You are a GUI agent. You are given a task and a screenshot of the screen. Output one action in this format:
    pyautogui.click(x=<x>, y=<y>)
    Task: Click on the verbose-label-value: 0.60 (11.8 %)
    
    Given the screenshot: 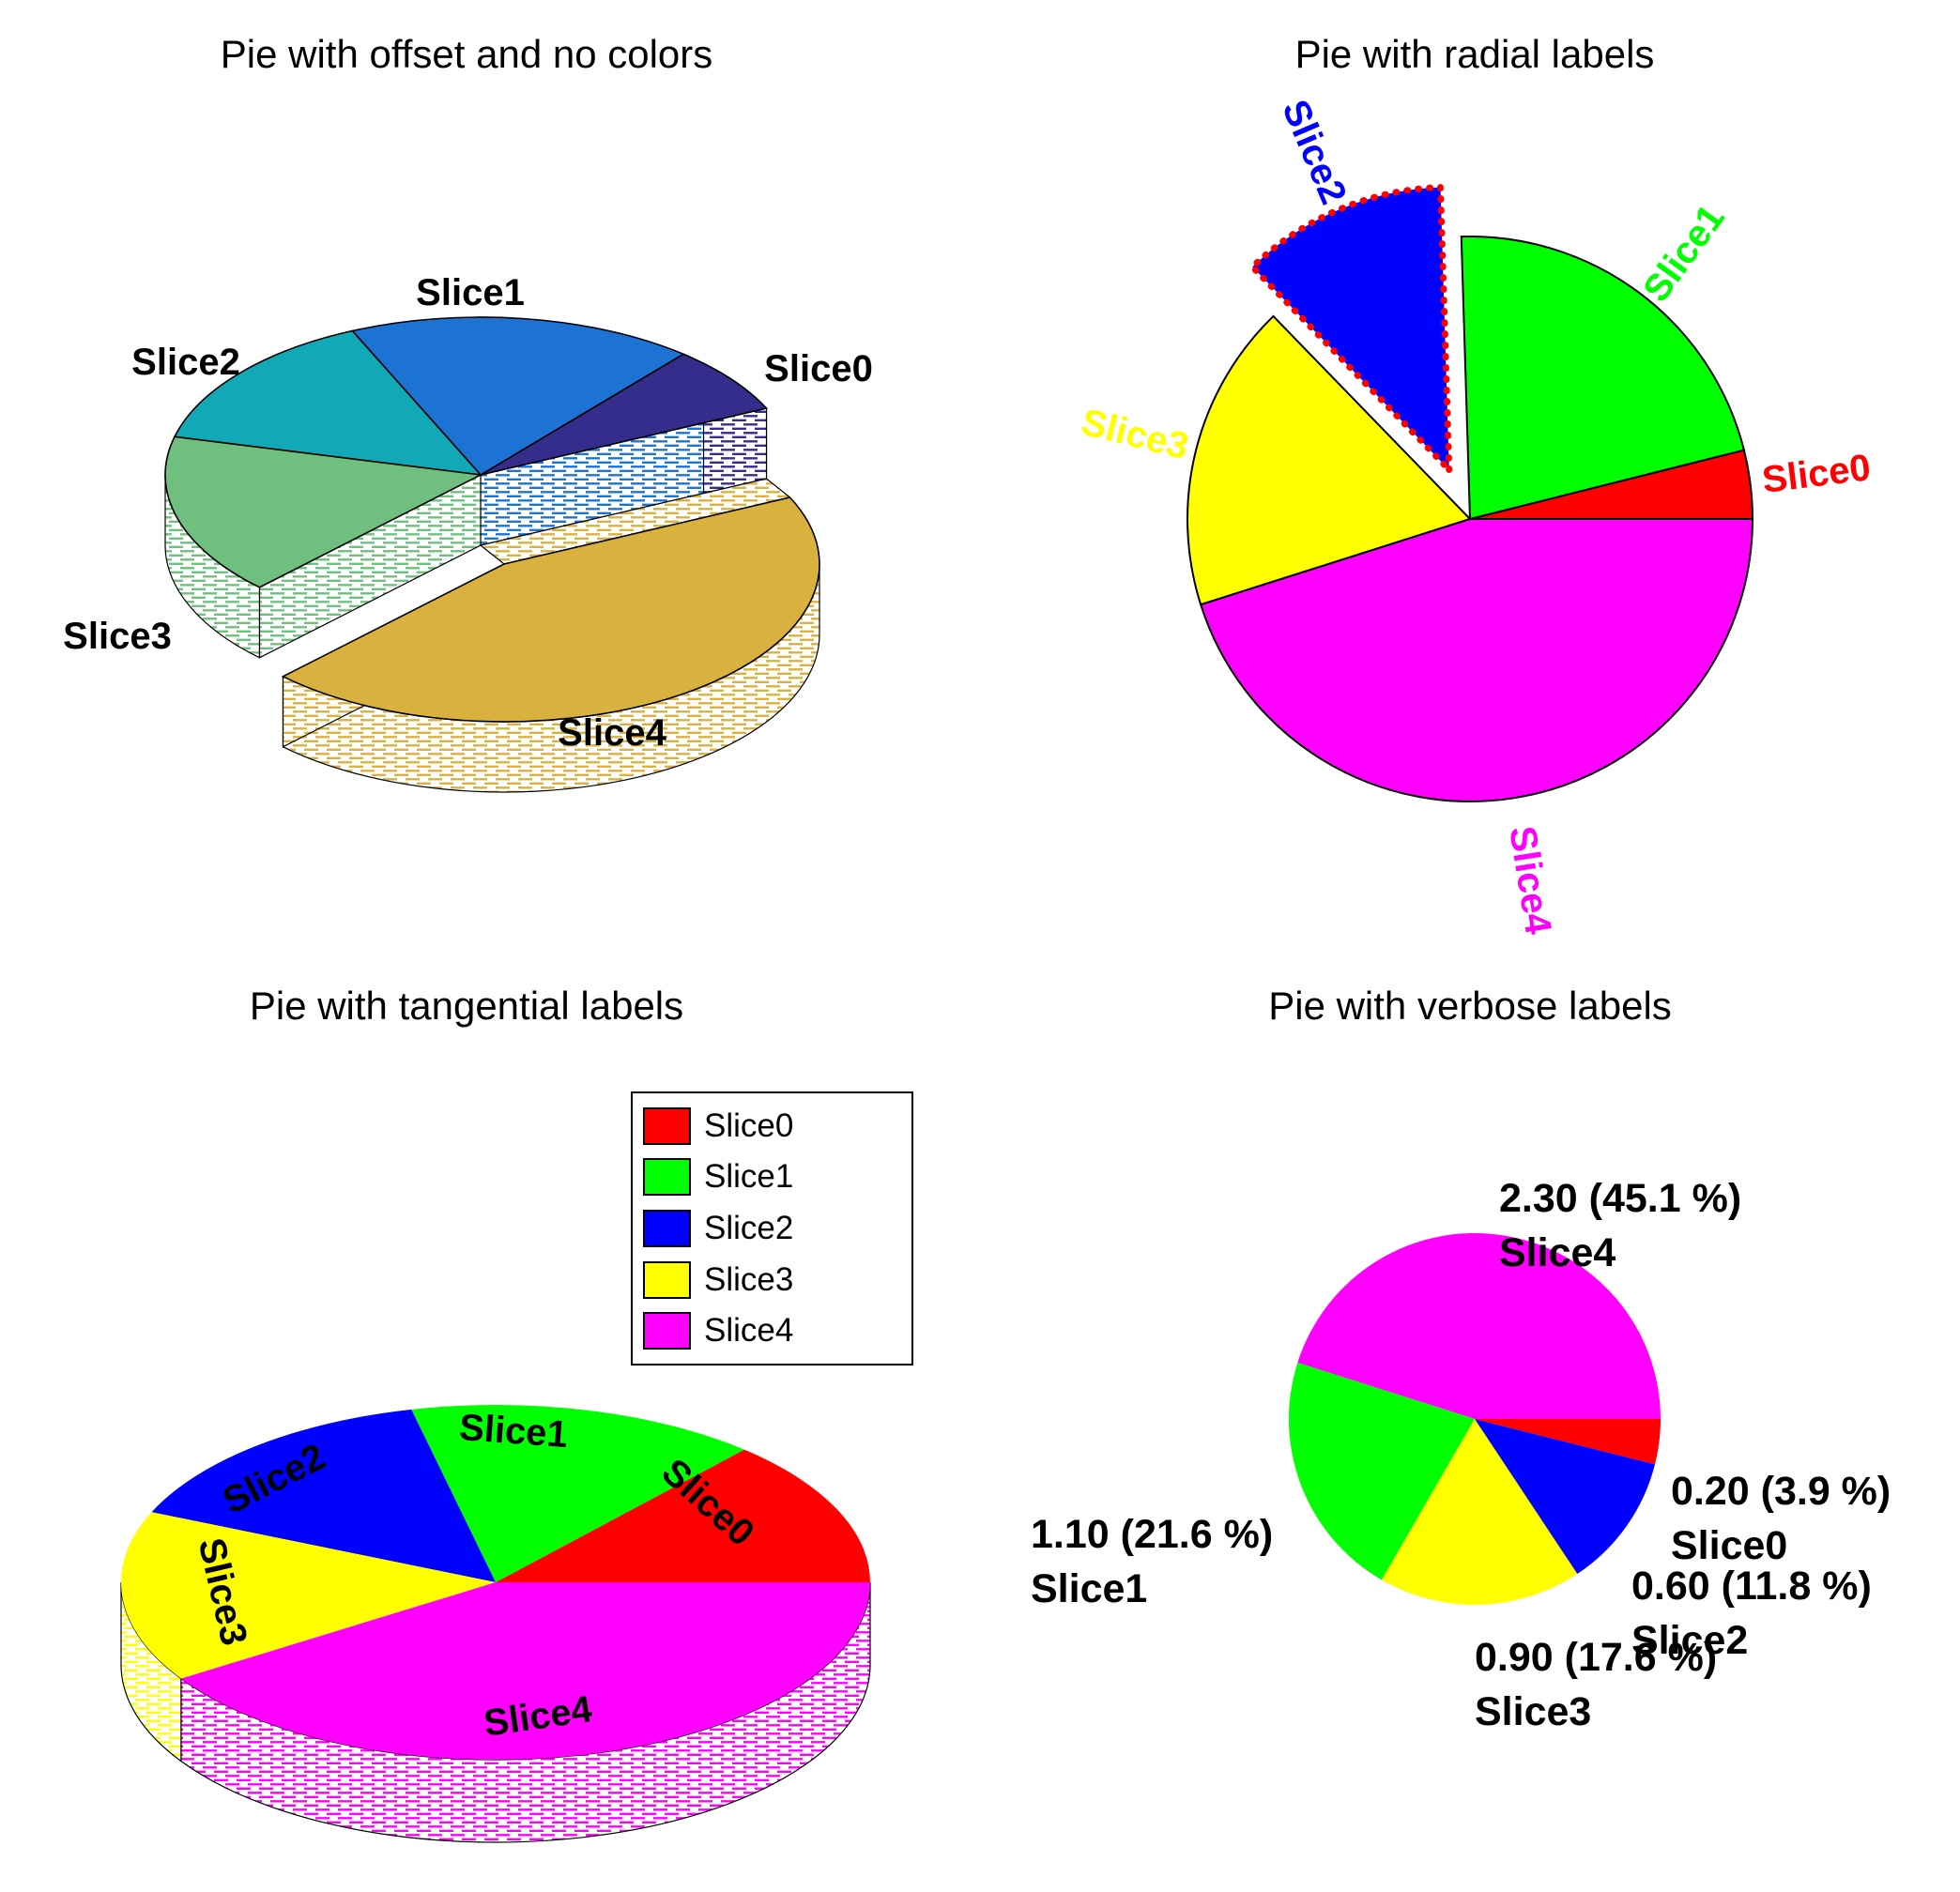 What is the action you would take?
    pyautogui.click(x=1751, y=1586)
    